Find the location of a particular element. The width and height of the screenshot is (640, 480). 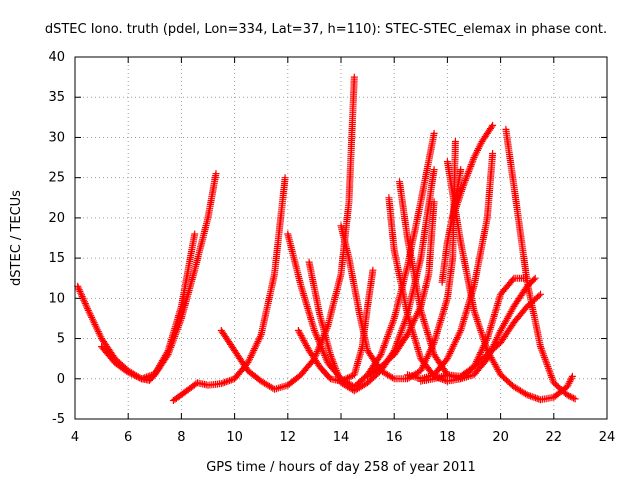

x-tick-label: 18 is located at coordinates (447, 437).